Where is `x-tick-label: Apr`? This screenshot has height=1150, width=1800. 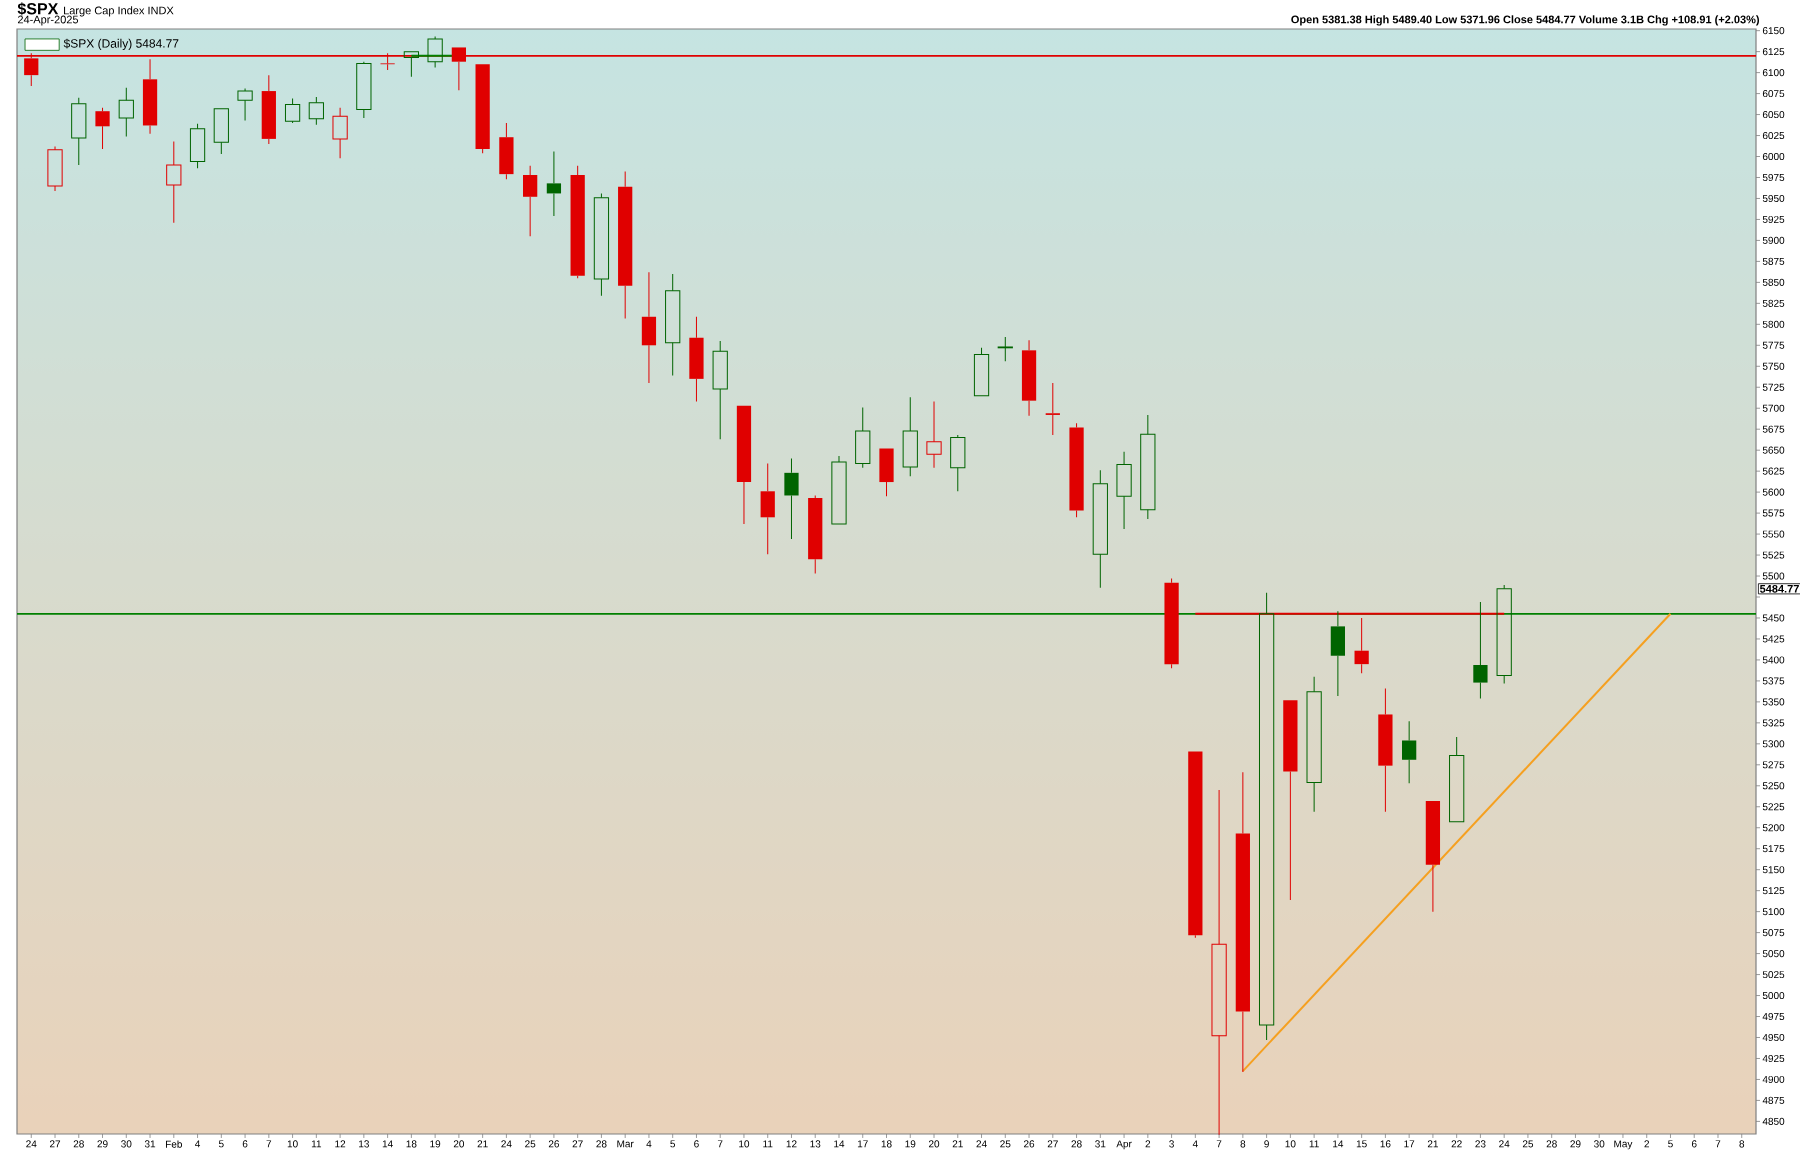
x-tick-label: Apr is located at coordinates (1124, 1145).